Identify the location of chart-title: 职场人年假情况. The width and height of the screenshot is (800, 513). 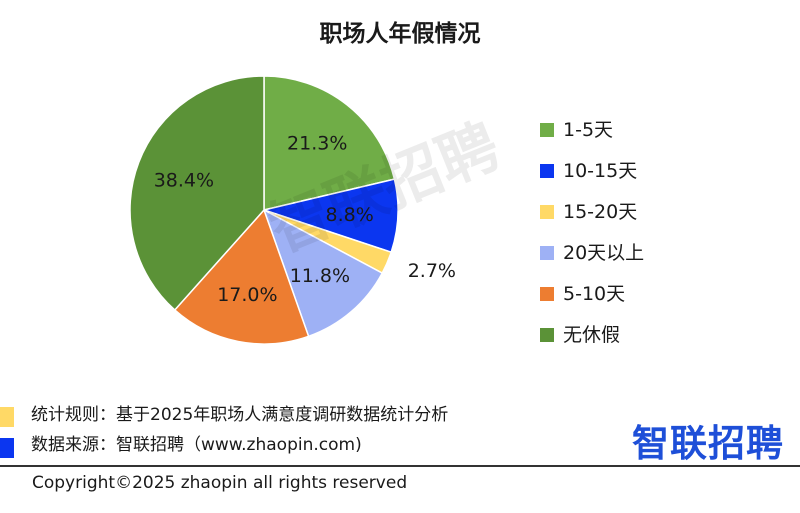
(400, 34).